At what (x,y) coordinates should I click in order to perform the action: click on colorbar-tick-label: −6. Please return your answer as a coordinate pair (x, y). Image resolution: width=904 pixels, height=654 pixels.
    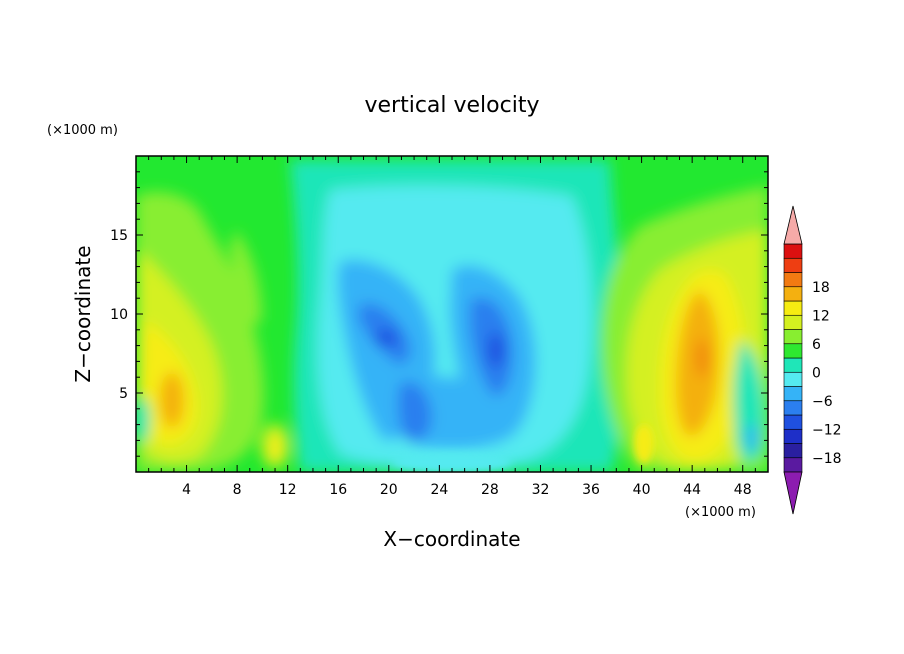
    Looking at the image, I should click on (822, 402).